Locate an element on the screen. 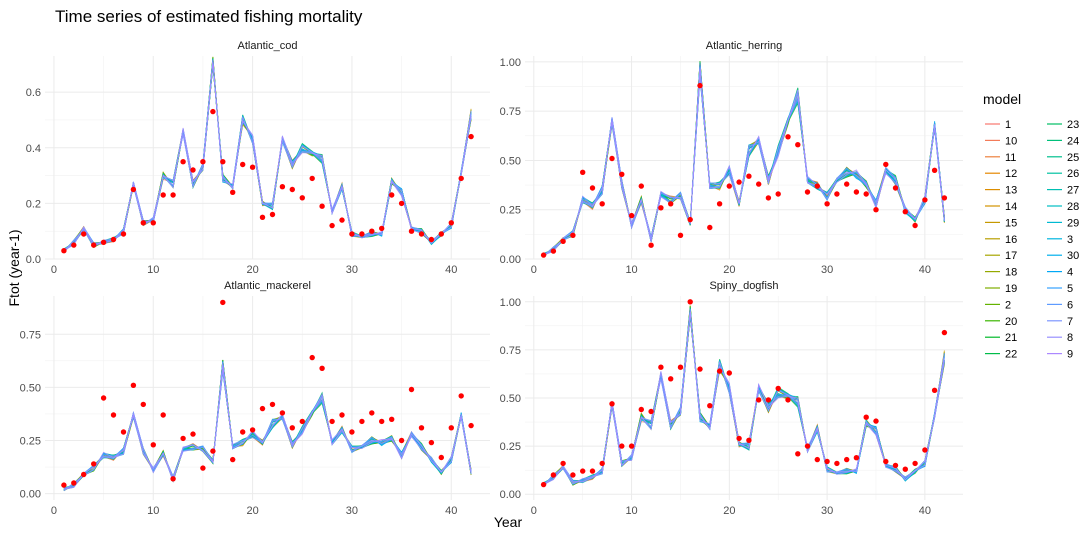 This screenshot has width=1092, height=542. legend-item: 22 is located at coordinates (1001, 355).